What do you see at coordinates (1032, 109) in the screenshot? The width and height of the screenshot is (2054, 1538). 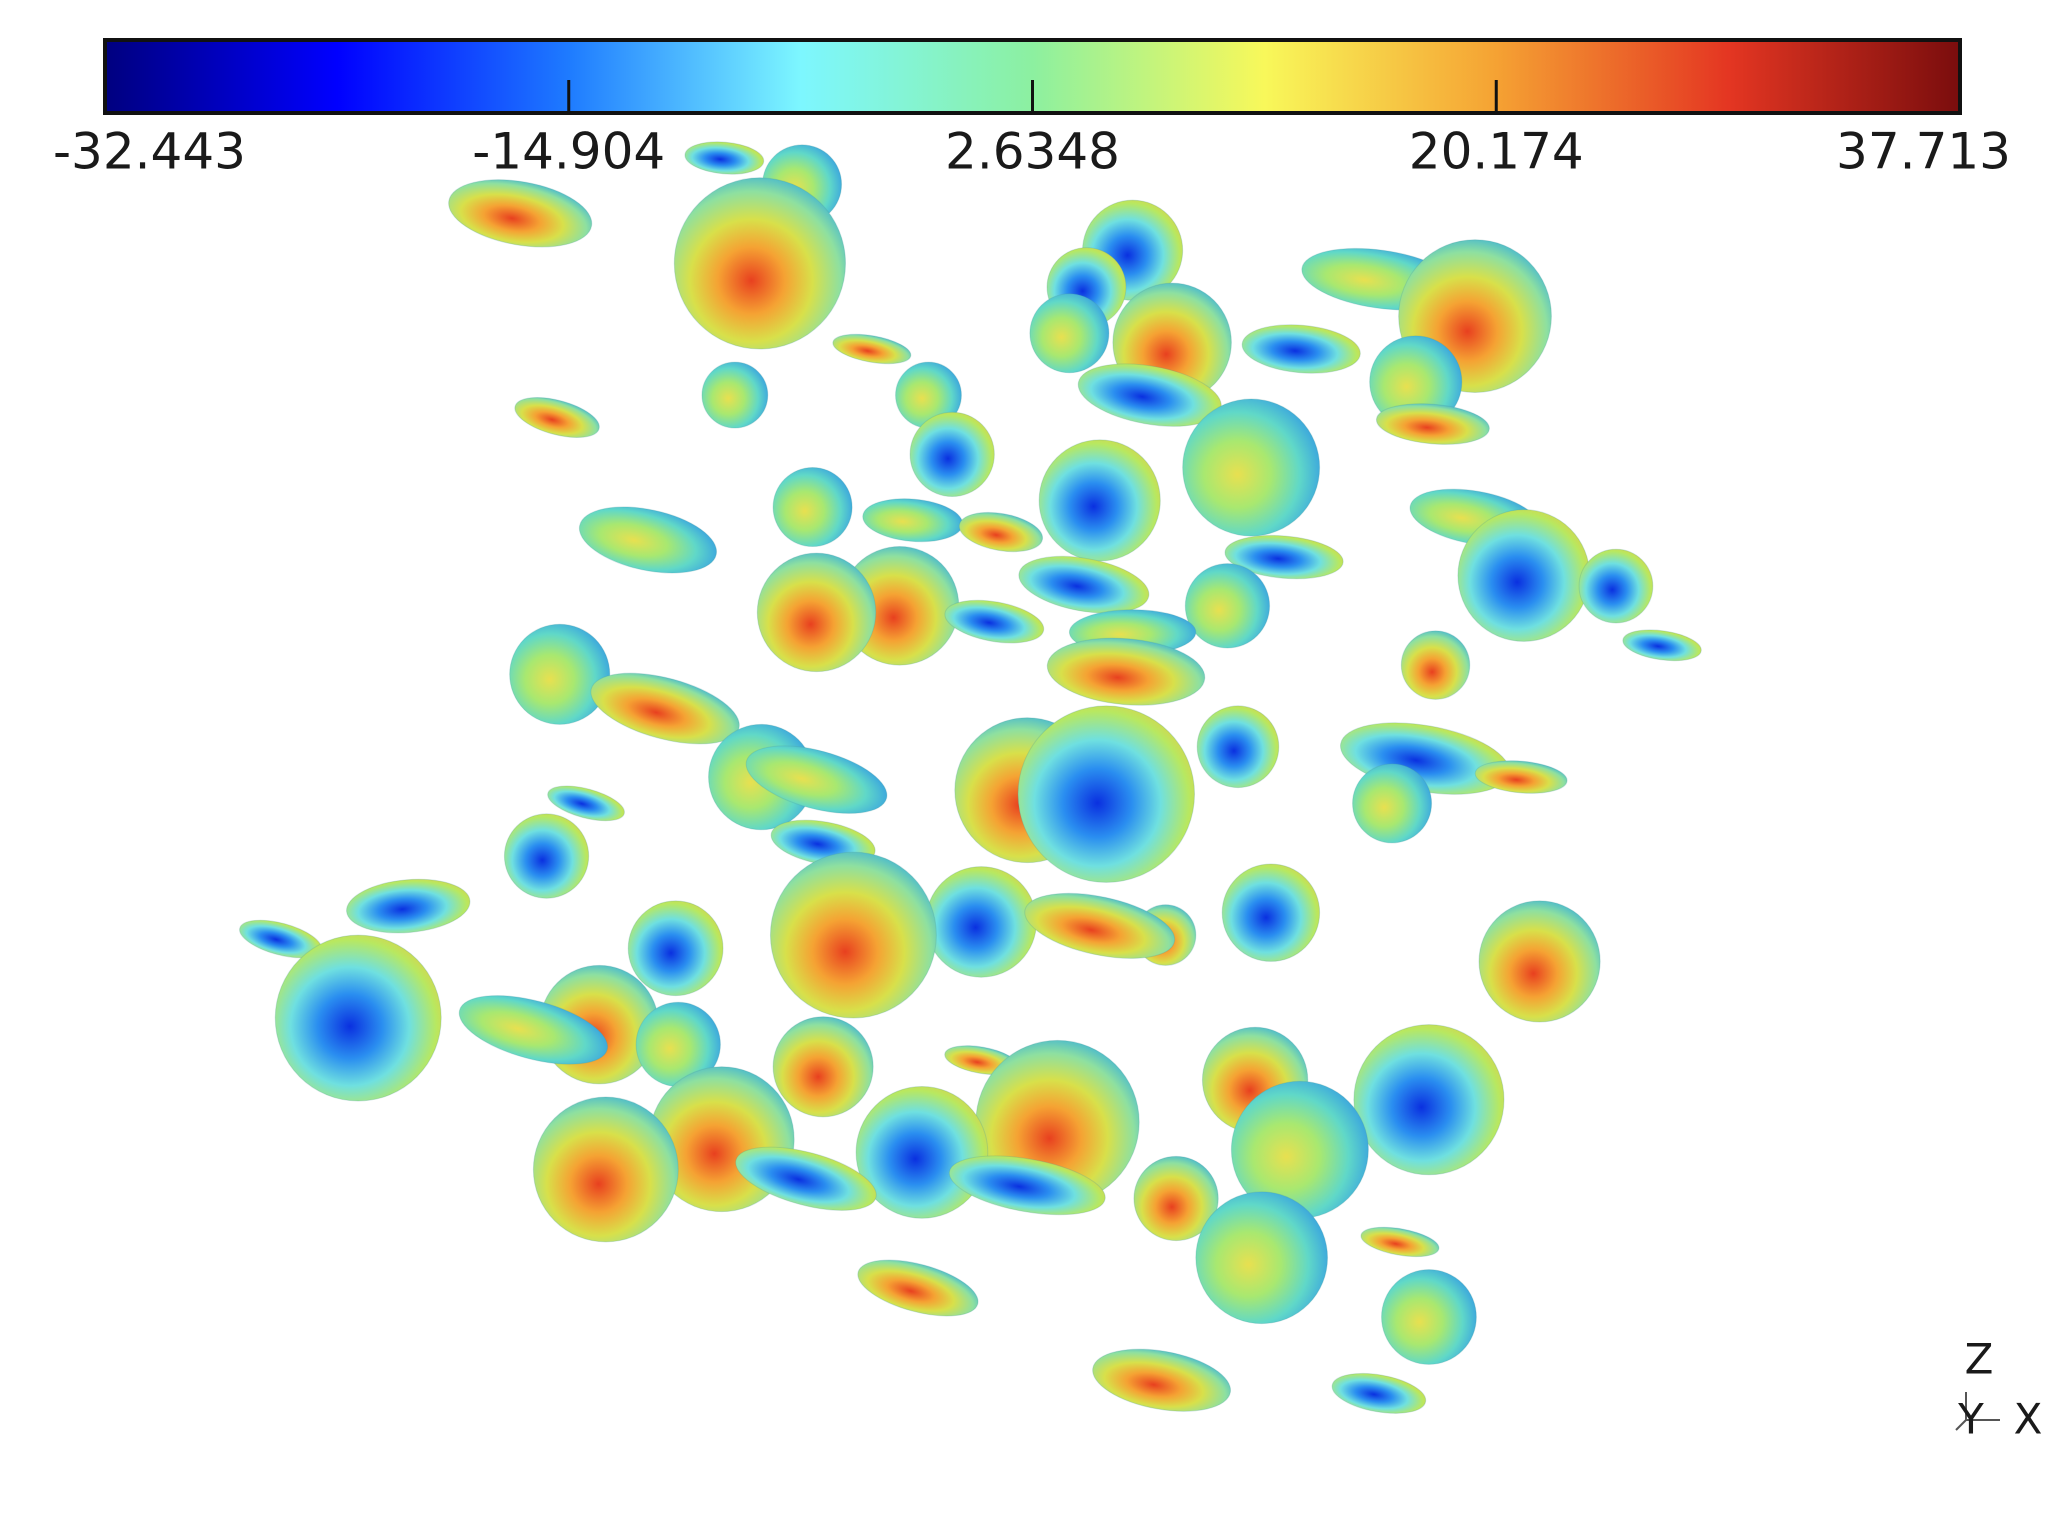 I see `colorbar: -32.443 -14.904 2.6348 20.174 37.713` at bounding box center [1032, 109].